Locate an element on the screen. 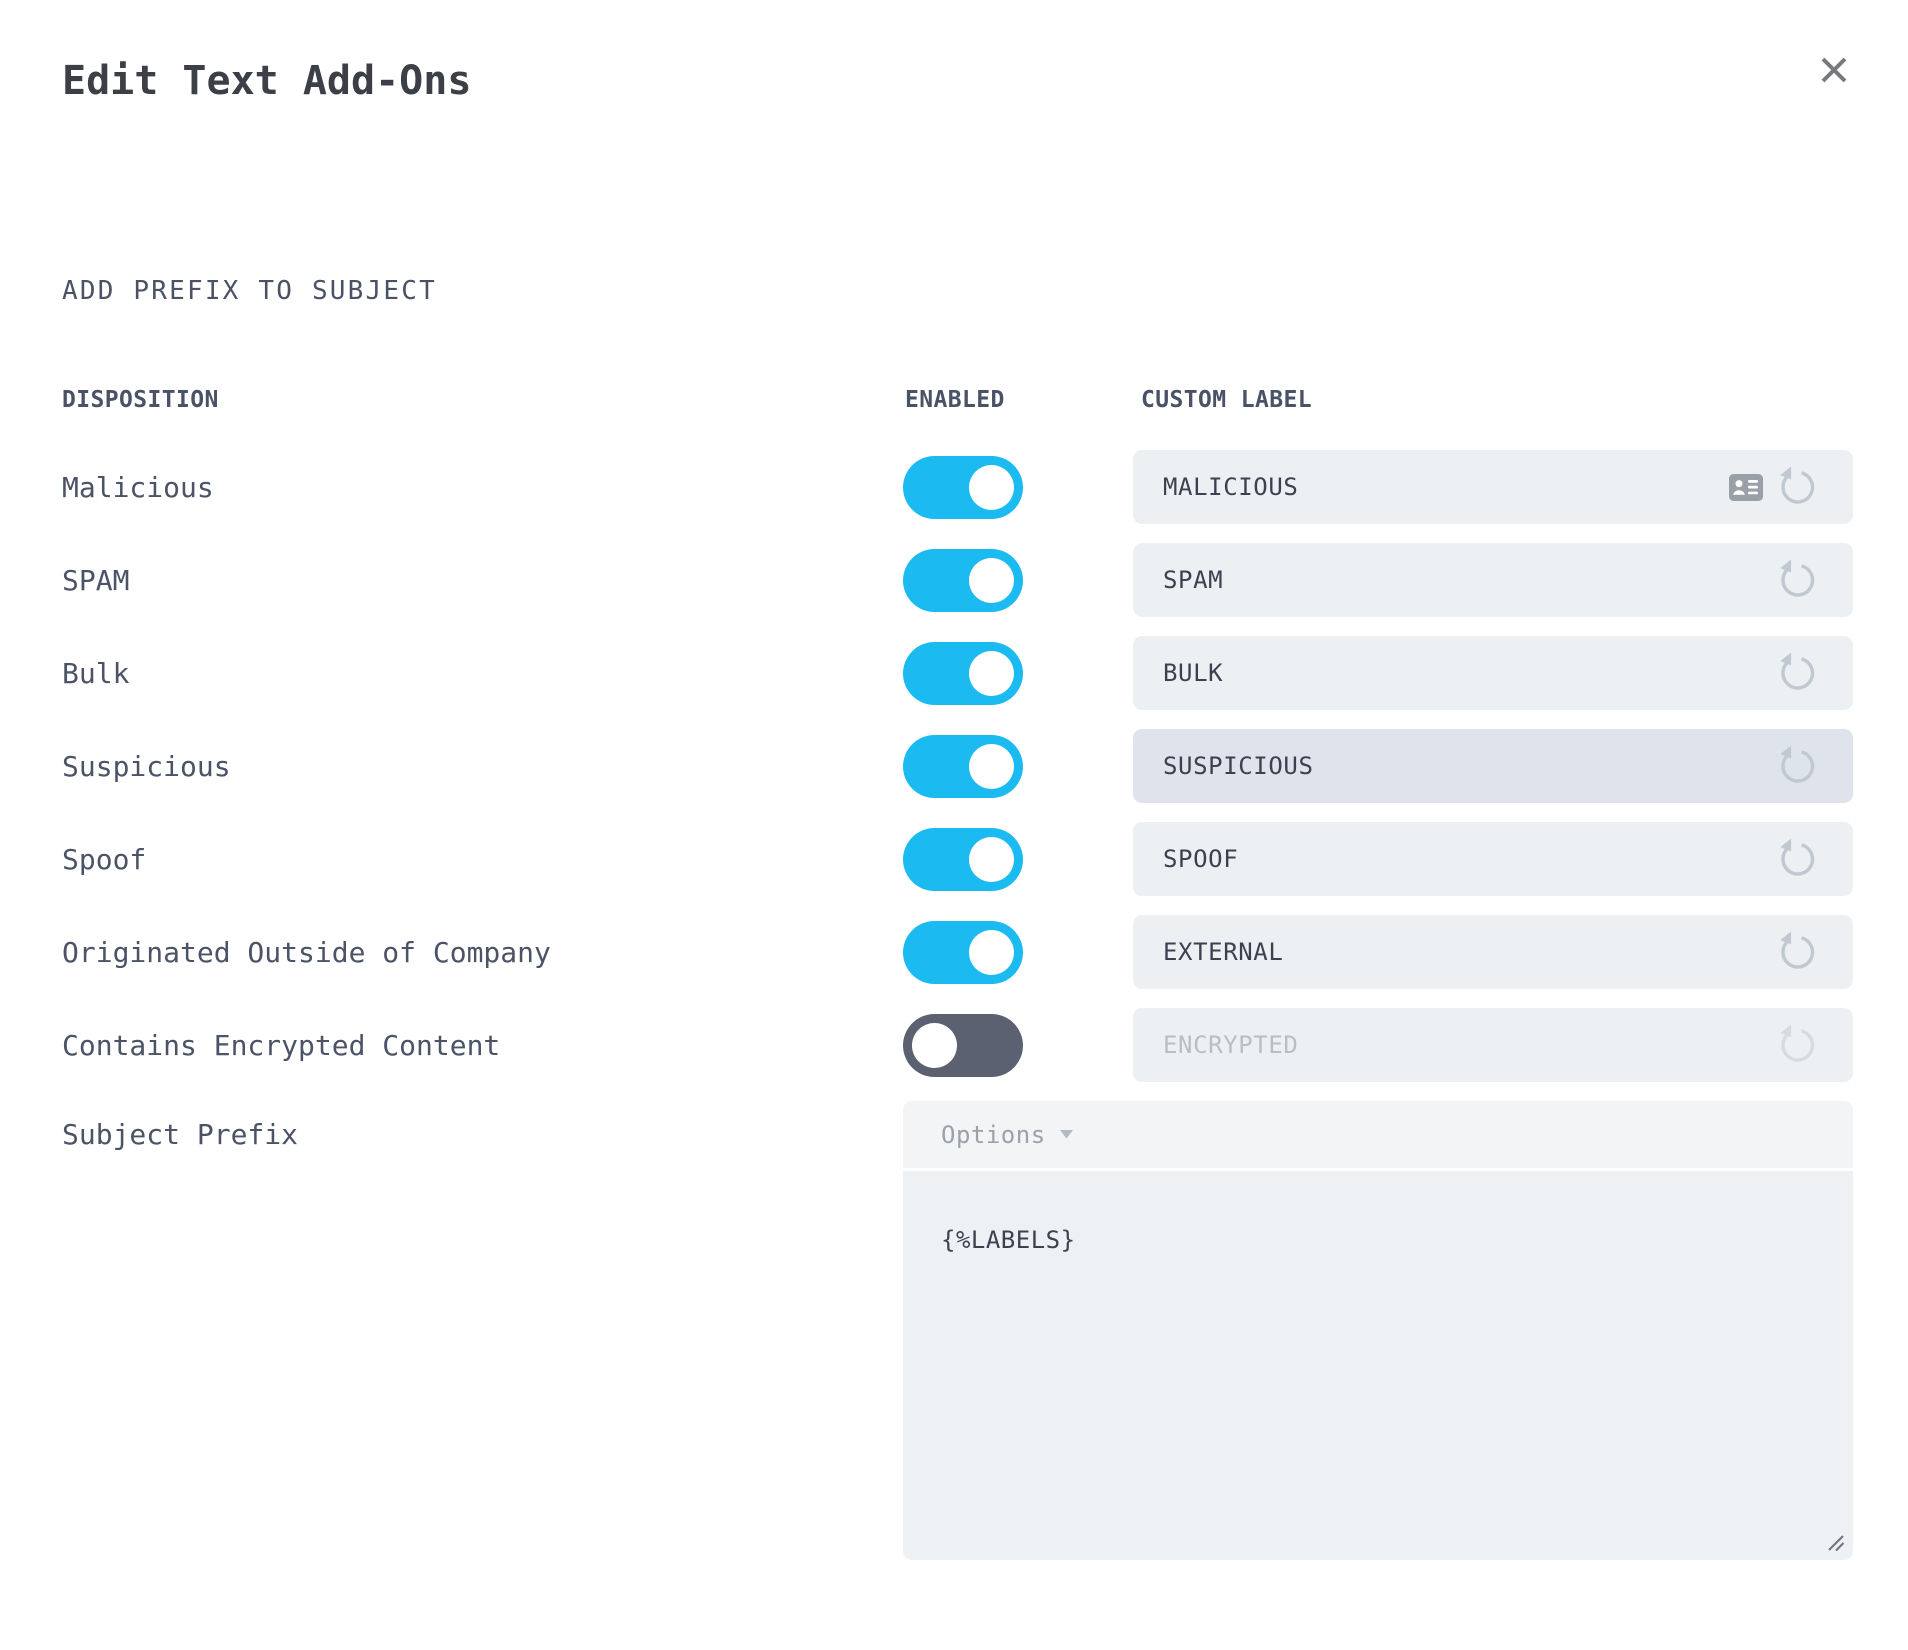  disposition-label: Bulk is located at coordinates (96, 673).